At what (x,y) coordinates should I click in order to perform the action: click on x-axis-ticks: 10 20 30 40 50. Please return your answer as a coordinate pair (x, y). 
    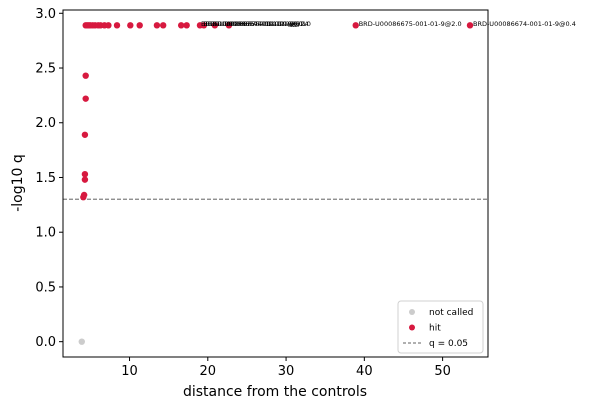
    Looking at the image, I should click on (286, 368).